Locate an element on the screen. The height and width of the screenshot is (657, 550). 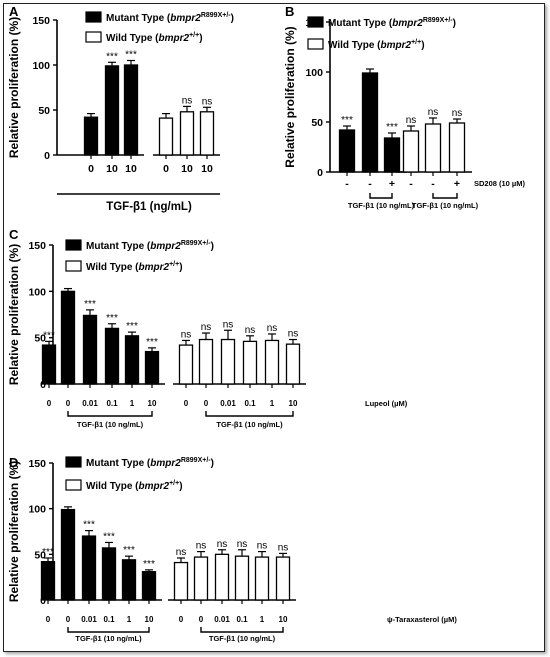
y-tick-label-A: 100 is located at coordinates (41, 66).